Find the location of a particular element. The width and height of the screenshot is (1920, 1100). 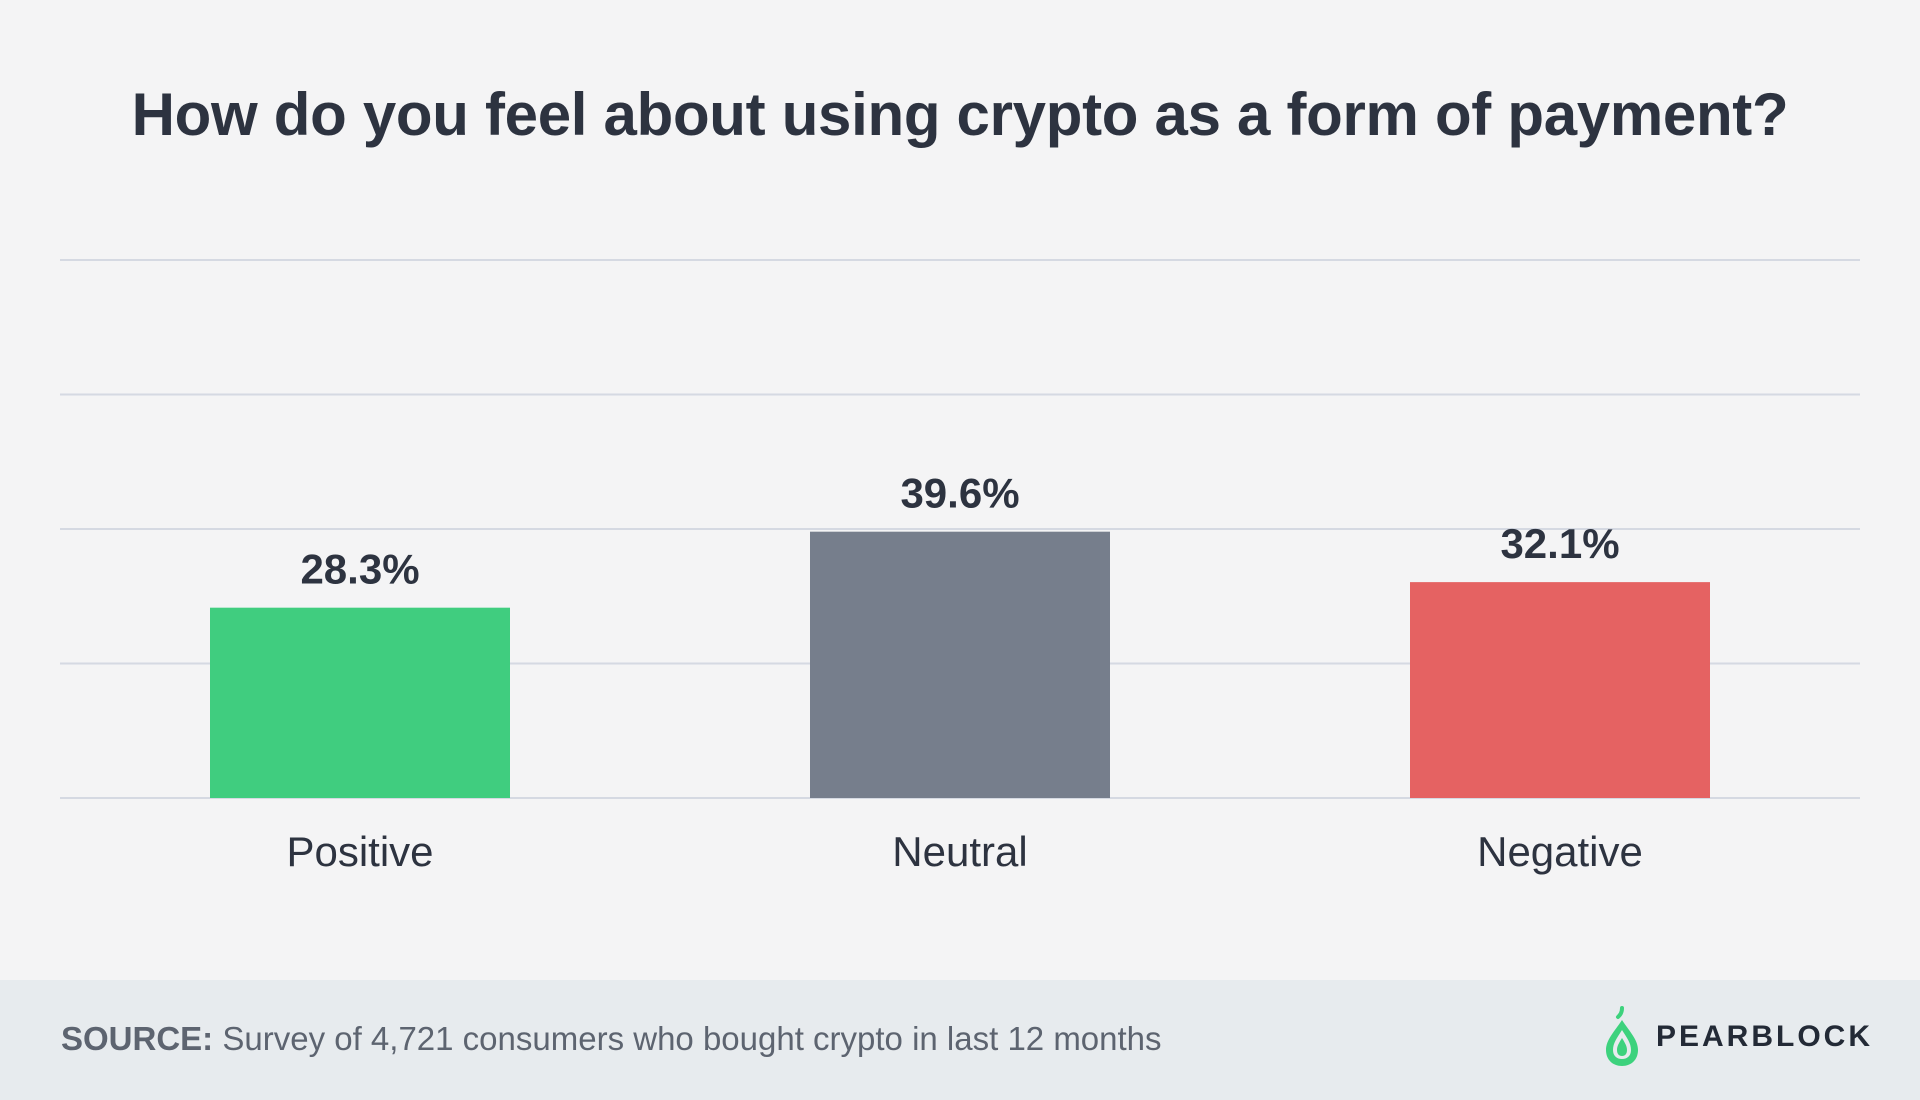

brand-logo: PEARBLOCK is located at coordinates (1738, 1037).